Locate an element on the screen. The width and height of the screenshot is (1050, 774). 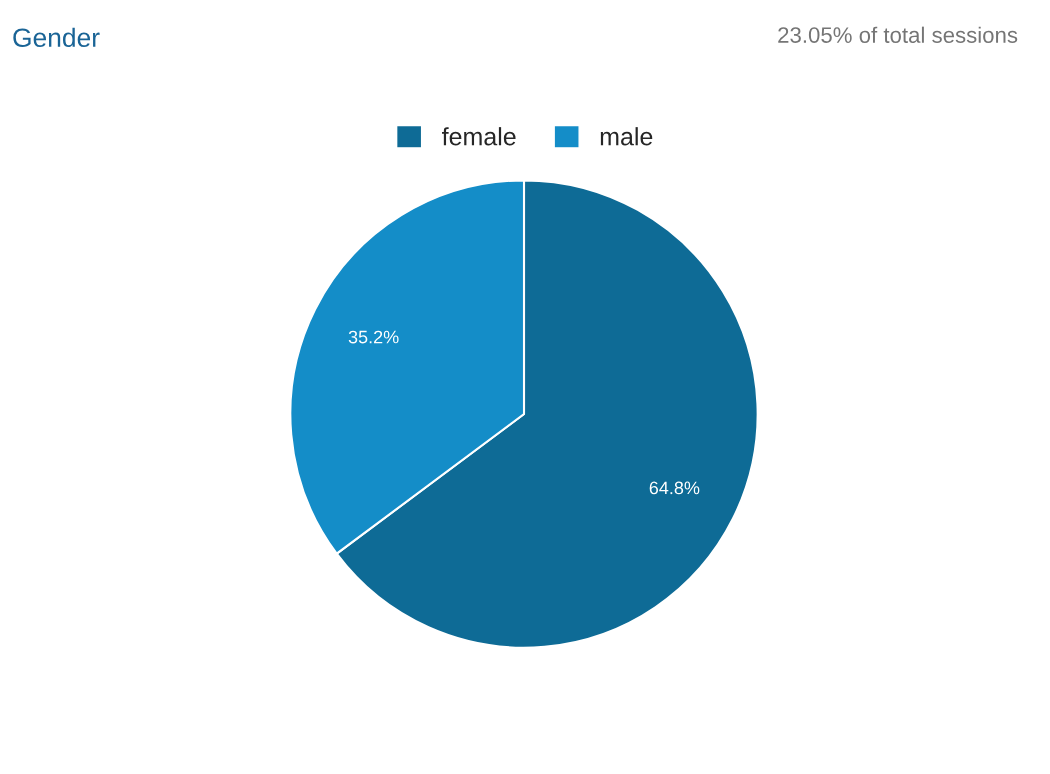
legend-label: male is located at coordinates (626, 136).